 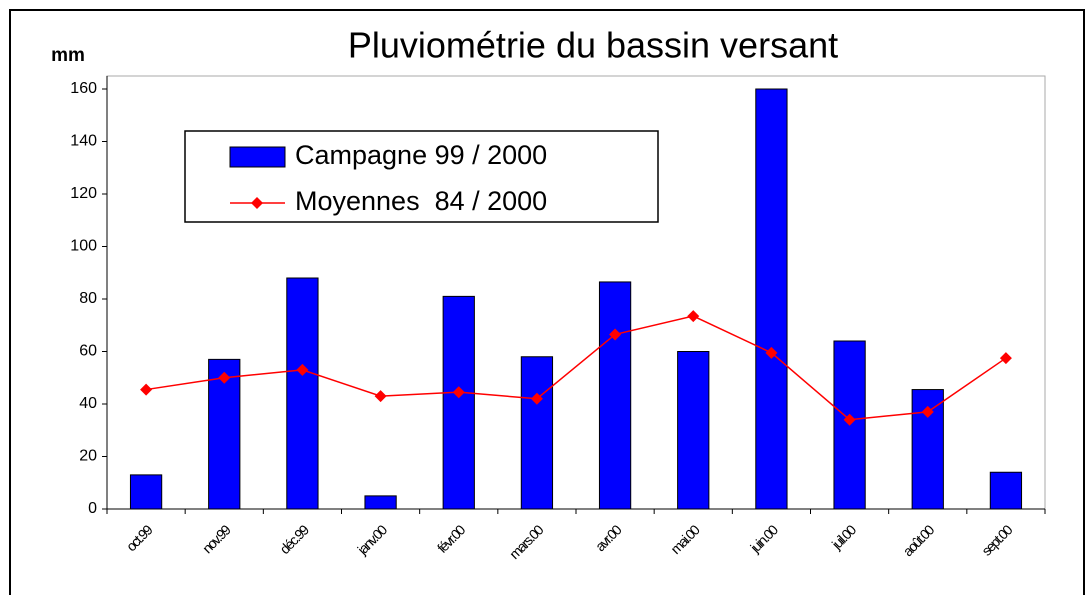 I want to click on legend-box, so click(x=421, y=176).